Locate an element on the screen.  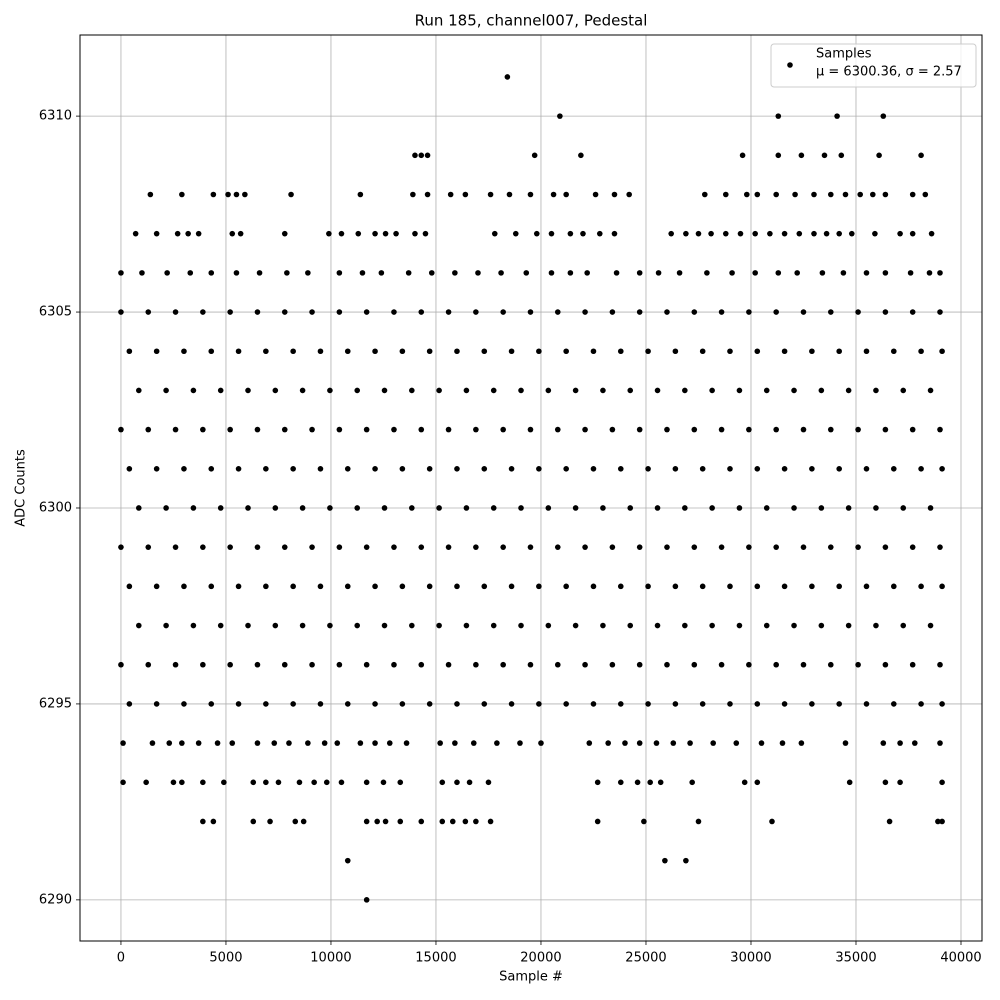
x-tick-label: 5000 is located at coordinates (225, 958).